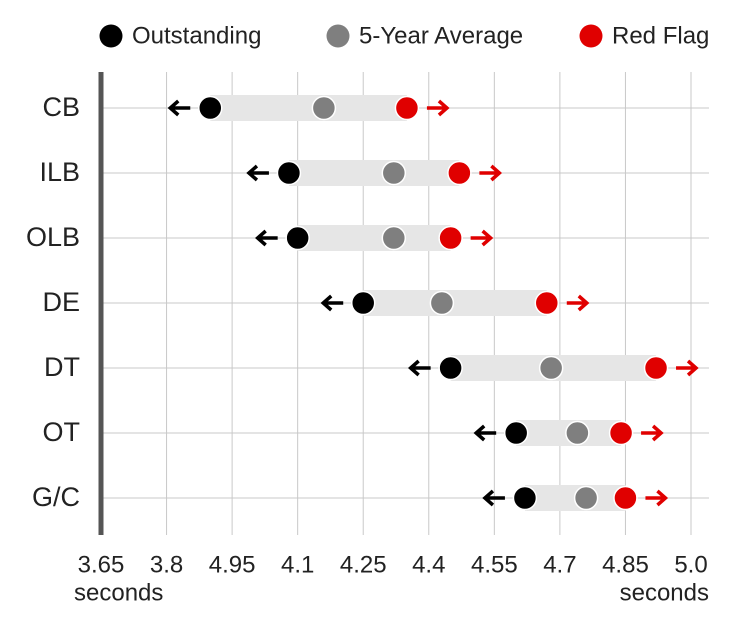  Describe the element at coordinates (363, 564) in the screenshot. I see `x-tick-label: 4.25` at that location.